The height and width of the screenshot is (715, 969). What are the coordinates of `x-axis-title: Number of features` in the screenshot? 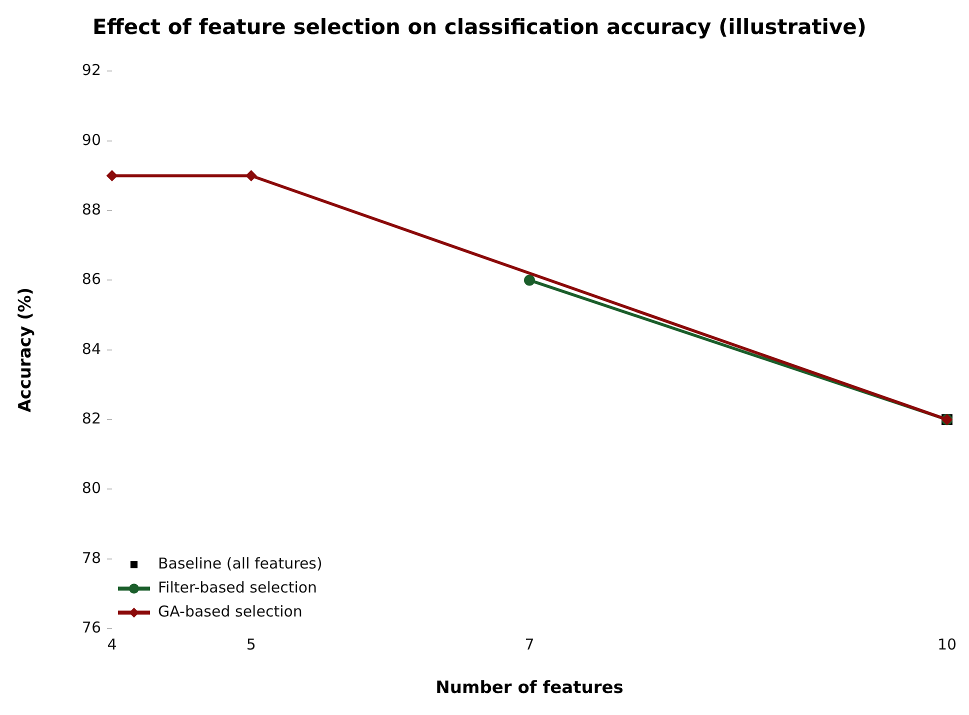 It's located at (530, 688).